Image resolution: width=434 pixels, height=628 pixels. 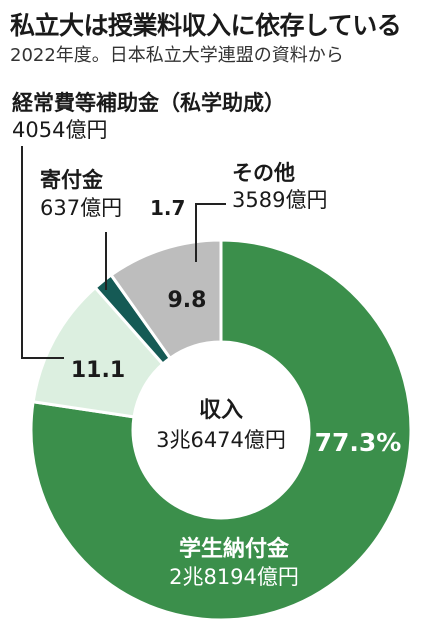 What do you see at coordinates (206, 25) in the screenshot?
I see `chart-title: 私立大は授業料収入に依存している` at bounding box center [206, 25].